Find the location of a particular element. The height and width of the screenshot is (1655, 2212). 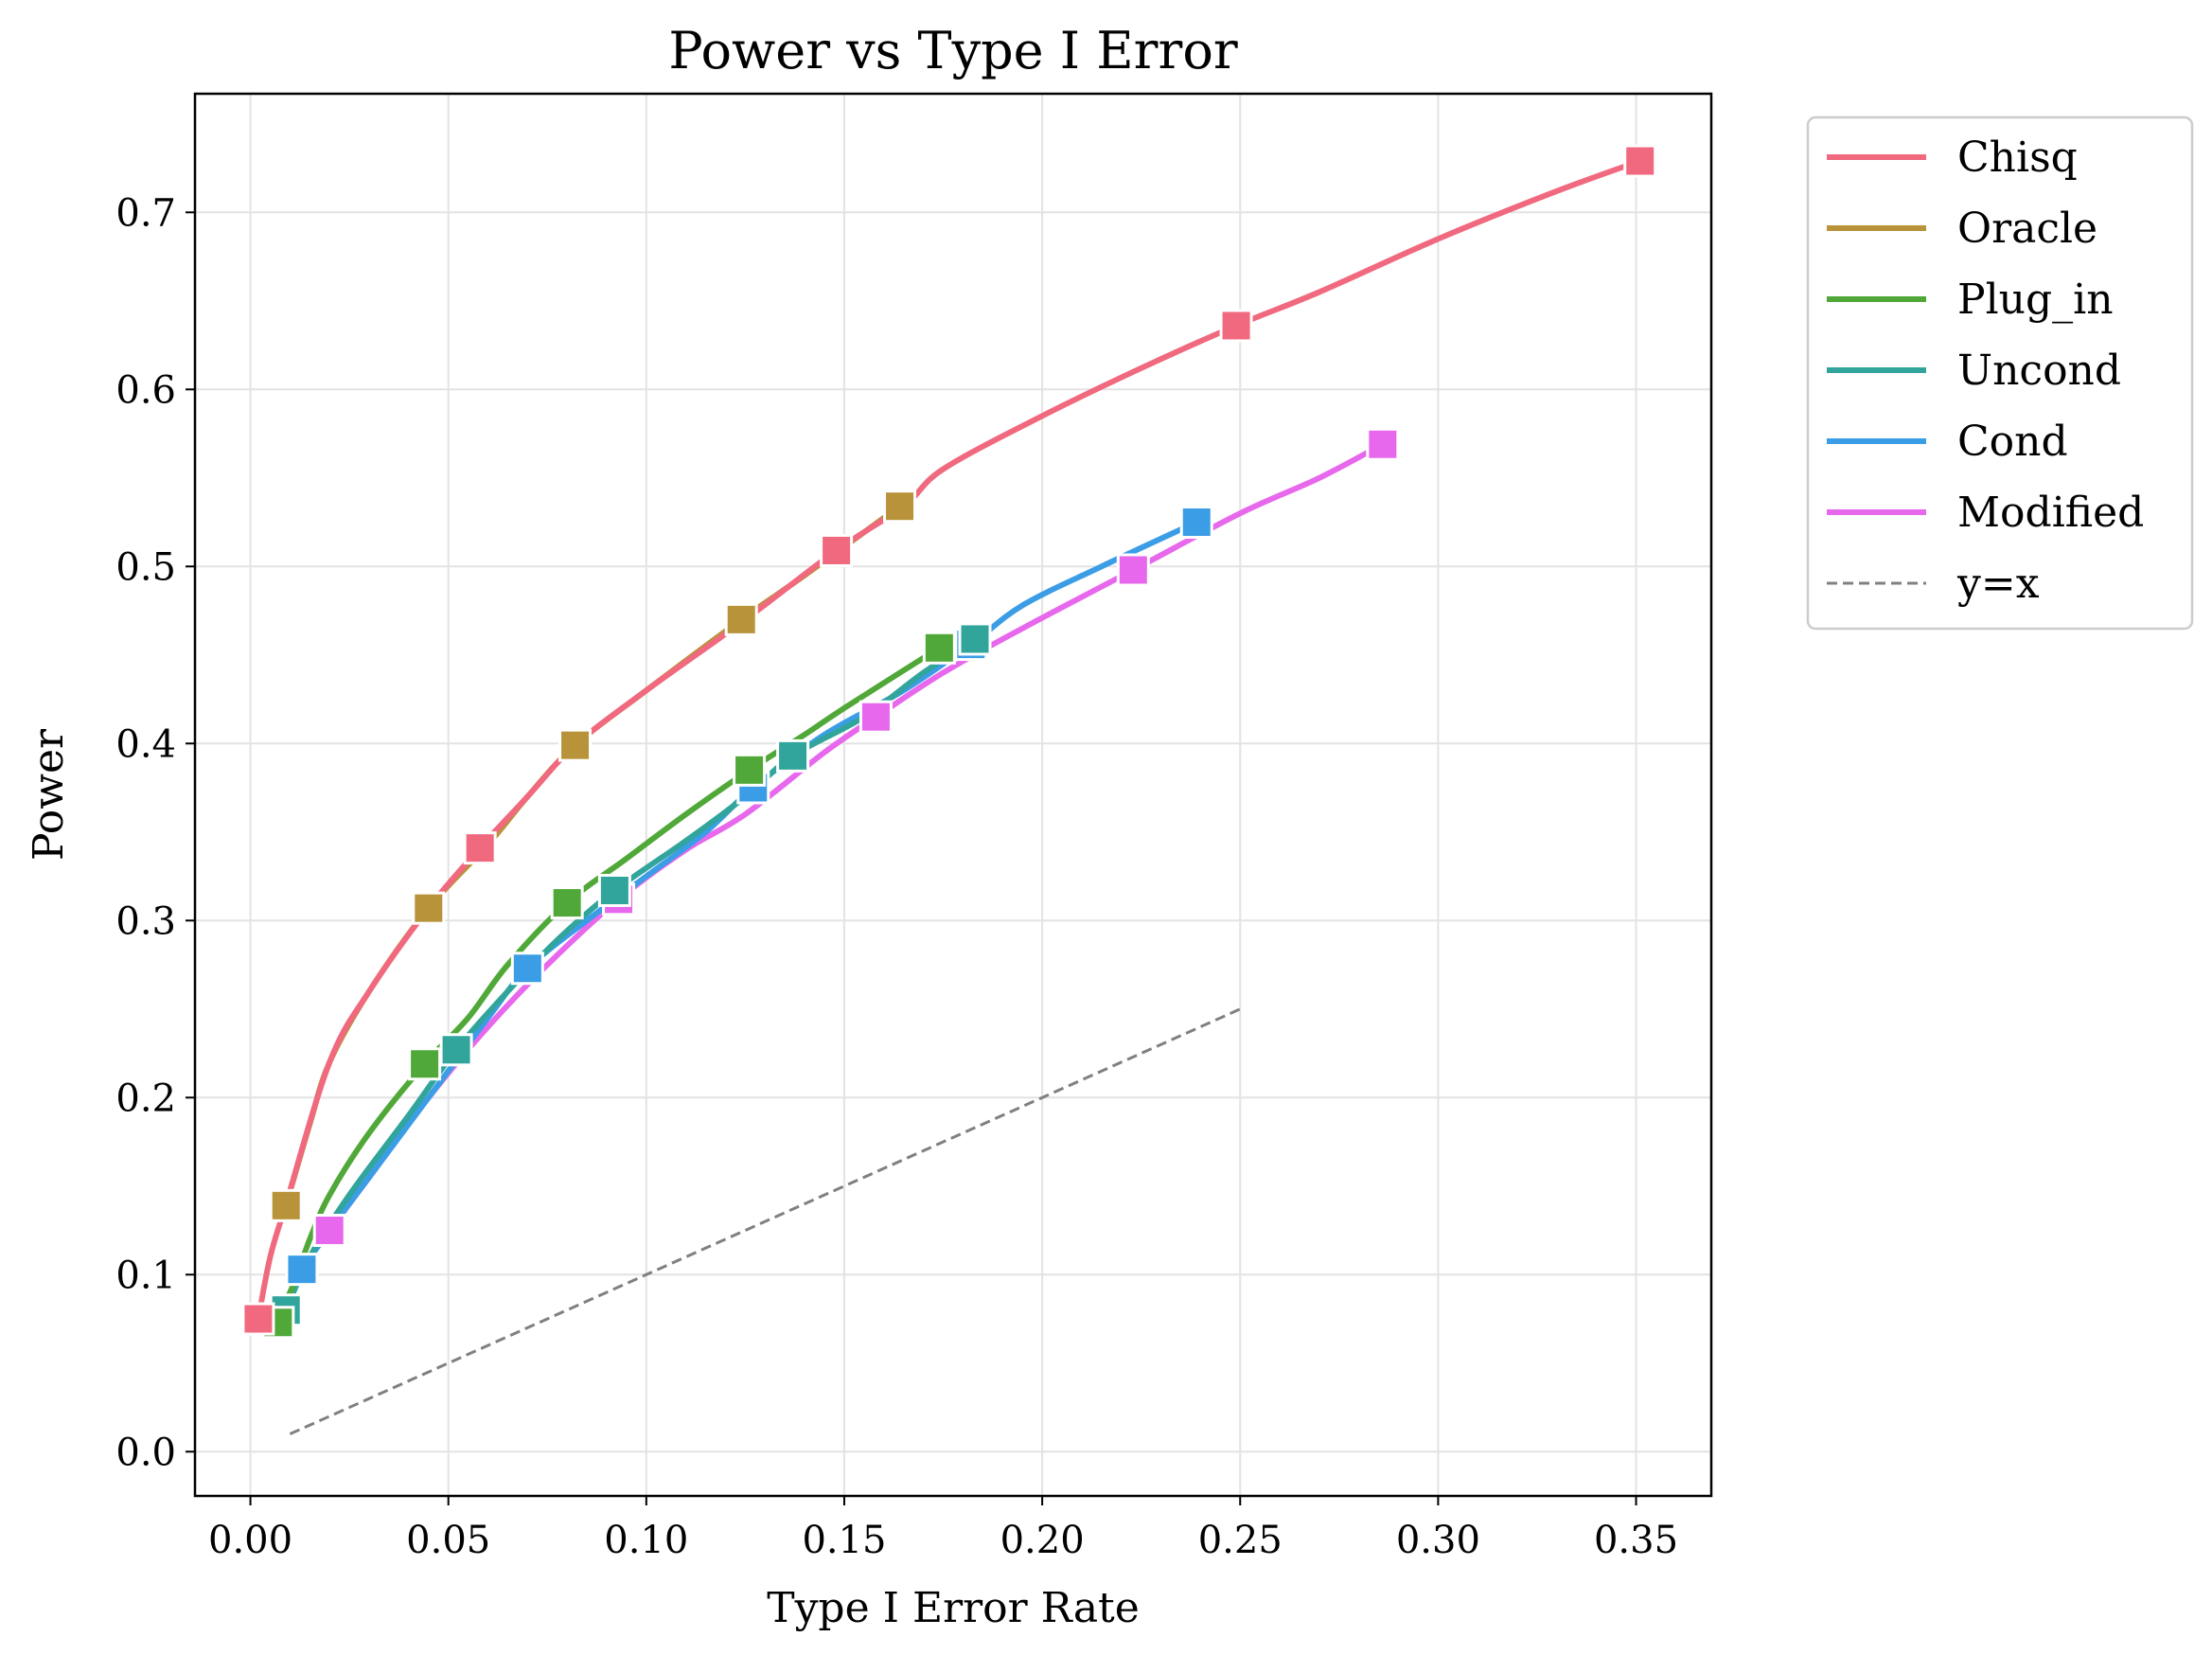

y-tick-label: 0.1 is located at coordinates (145, 1275).